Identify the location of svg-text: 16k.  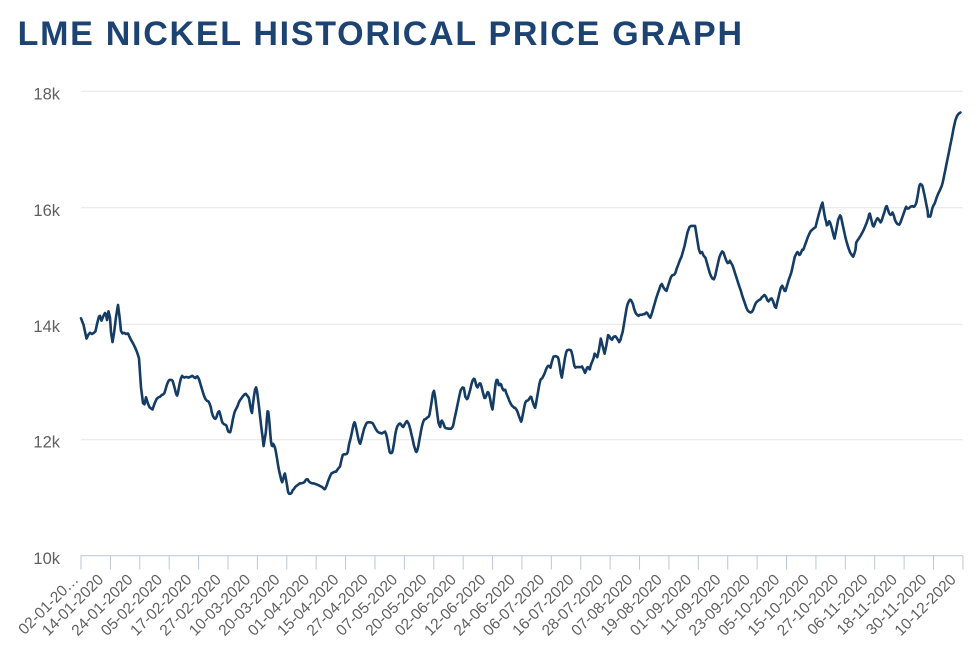
(46, 211).